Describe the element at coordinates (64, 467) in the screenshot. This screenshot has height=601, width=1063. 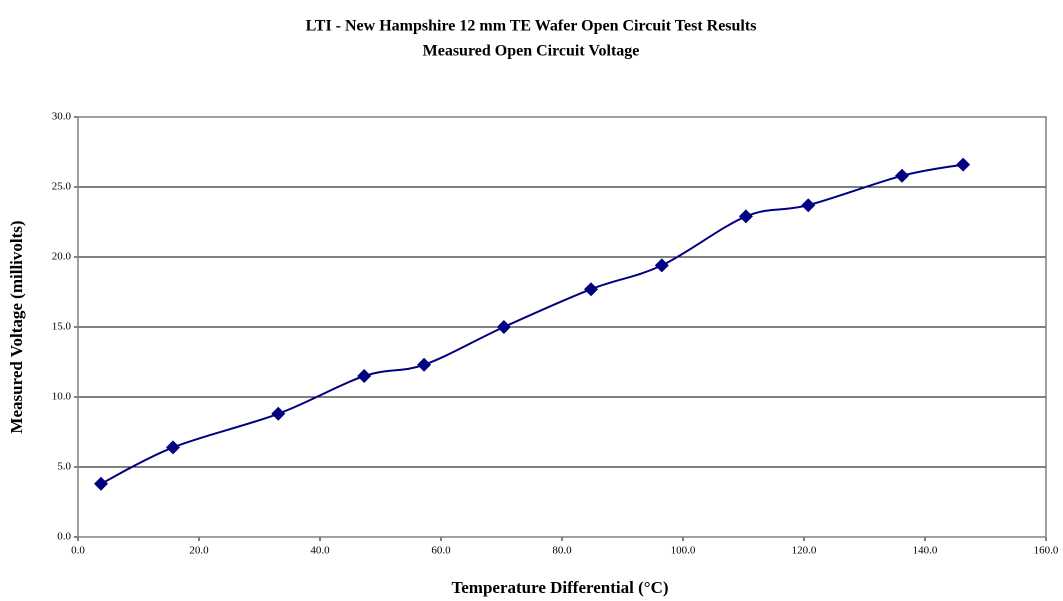
I see `y-tick-label: 5.0` at that location.